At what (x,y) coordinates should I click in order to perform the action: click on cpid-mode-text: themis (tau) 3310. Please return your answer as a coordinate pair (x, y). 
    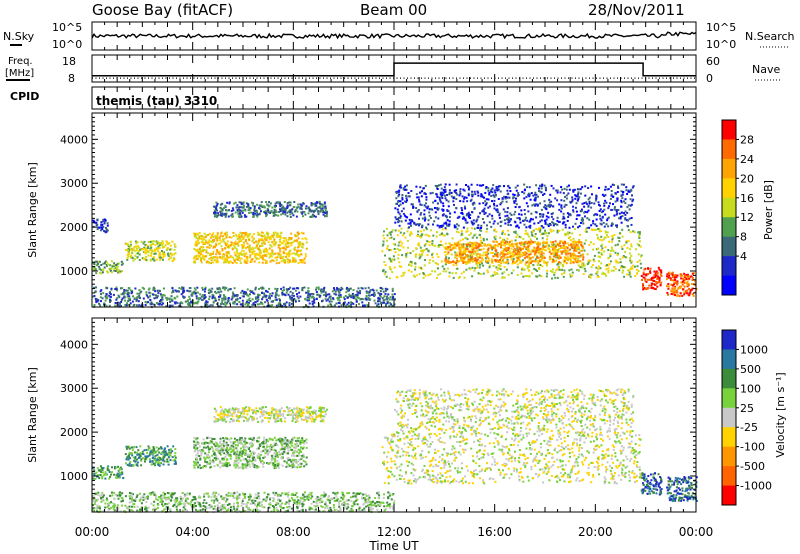
    Looking at the image, I should click on (156, 101).